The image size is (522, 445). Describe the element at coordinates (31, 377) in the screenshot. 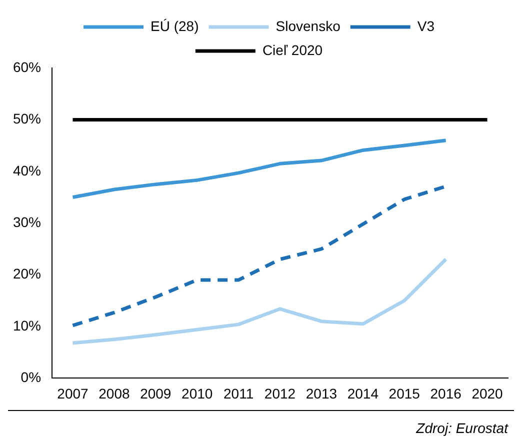

I see `y-tick-label: 0%` at that location.